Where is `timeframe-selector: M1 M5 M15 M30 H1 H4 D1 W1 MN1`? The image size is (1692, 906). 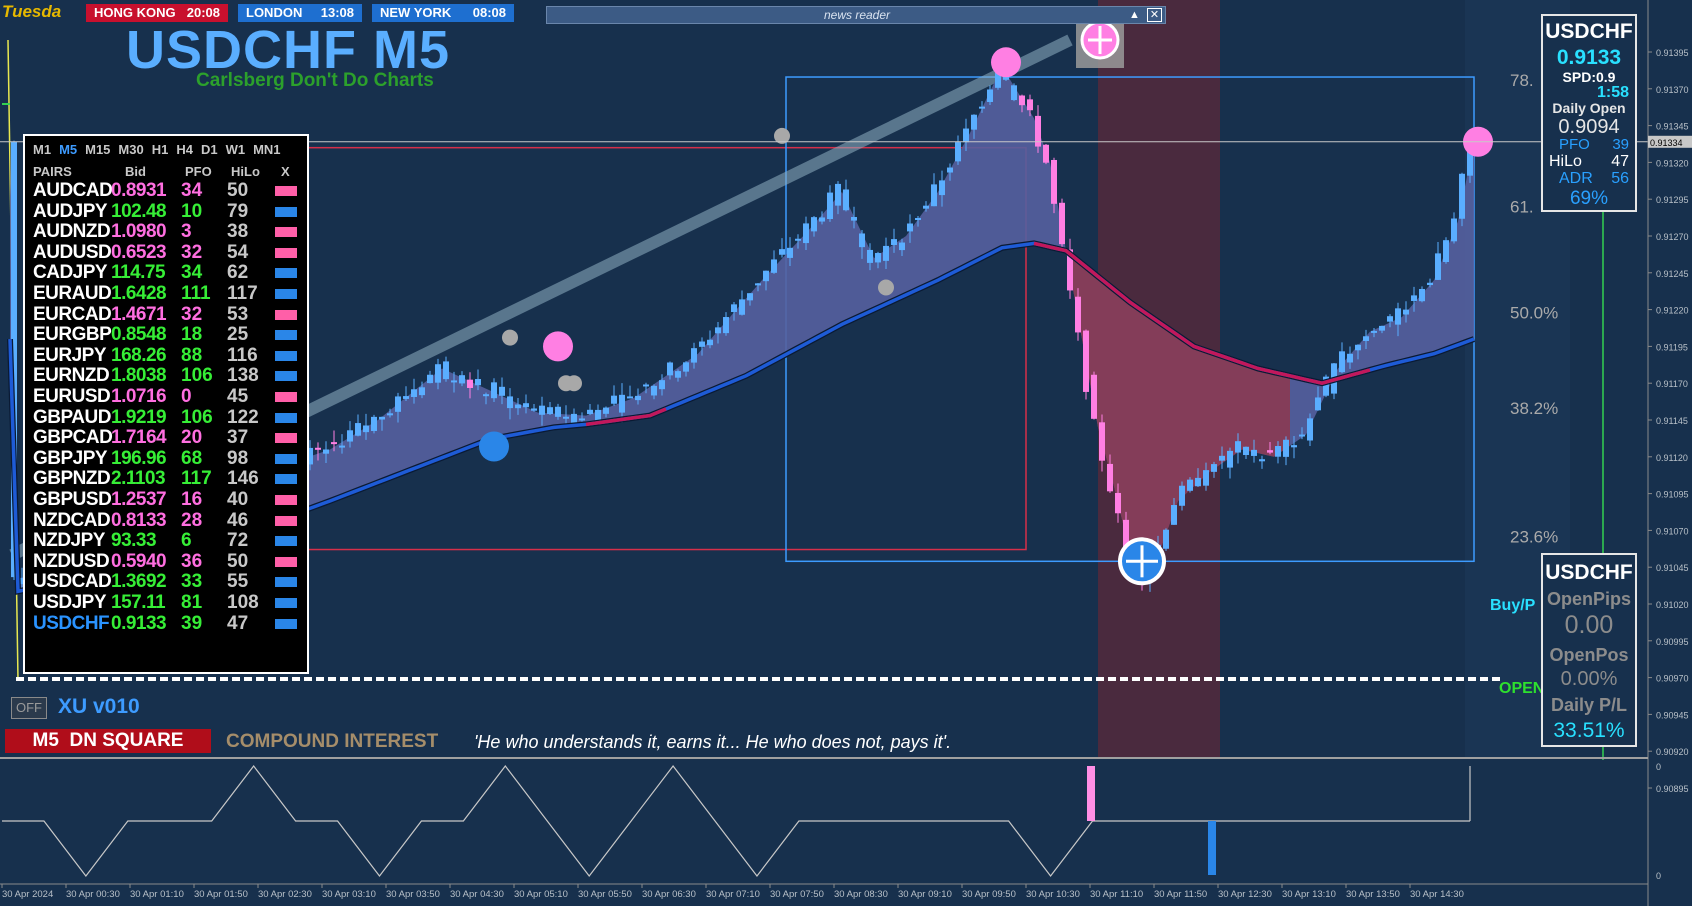
timeframe-selector: M1 M5 M15 M30 H1 H4 D1 W1 MN1 is located at coordinates (161, 149).